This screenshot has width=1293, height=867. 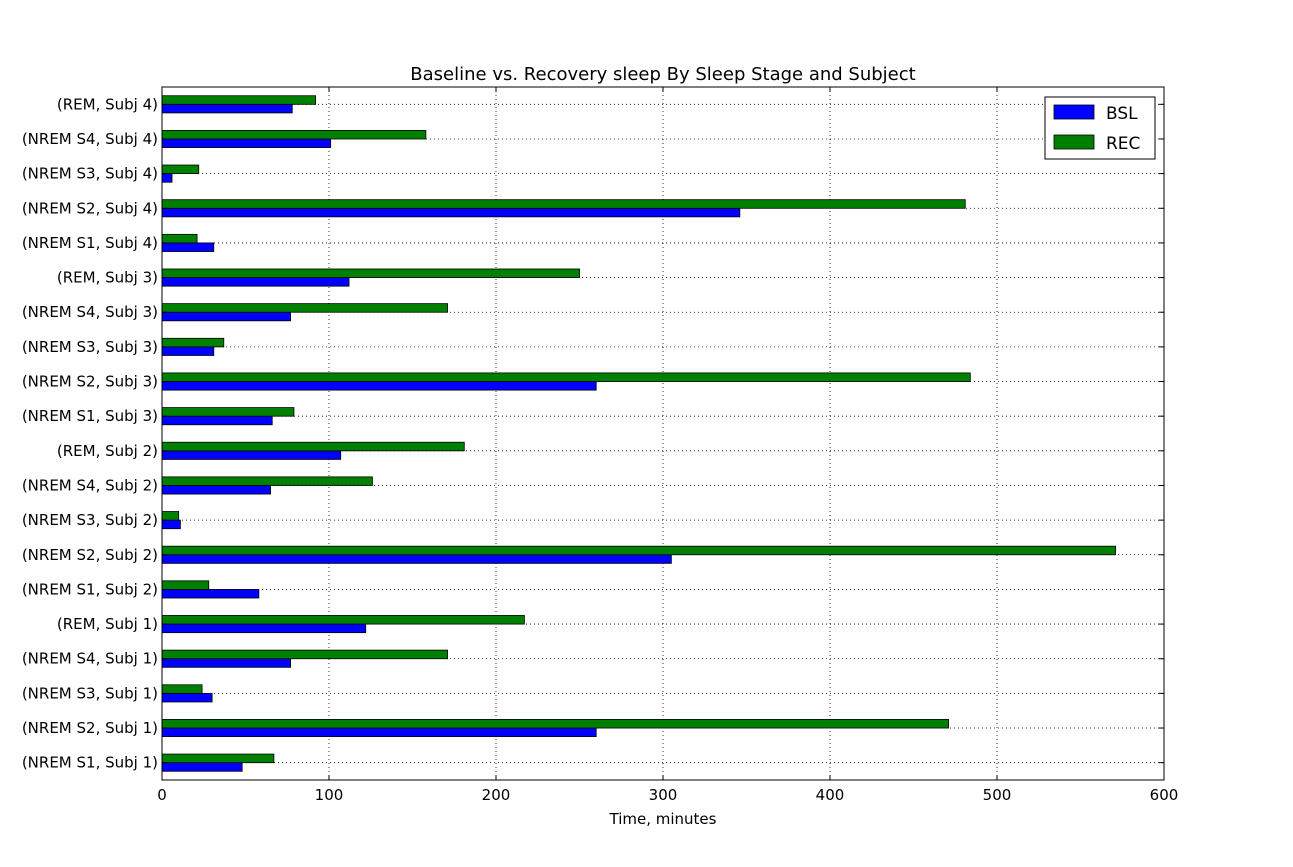 What do you see at coordinates (90, 763) in the screenshot?
I see `category-label: (NREM S1, Subj 1)` at bounding box center [90, 763].